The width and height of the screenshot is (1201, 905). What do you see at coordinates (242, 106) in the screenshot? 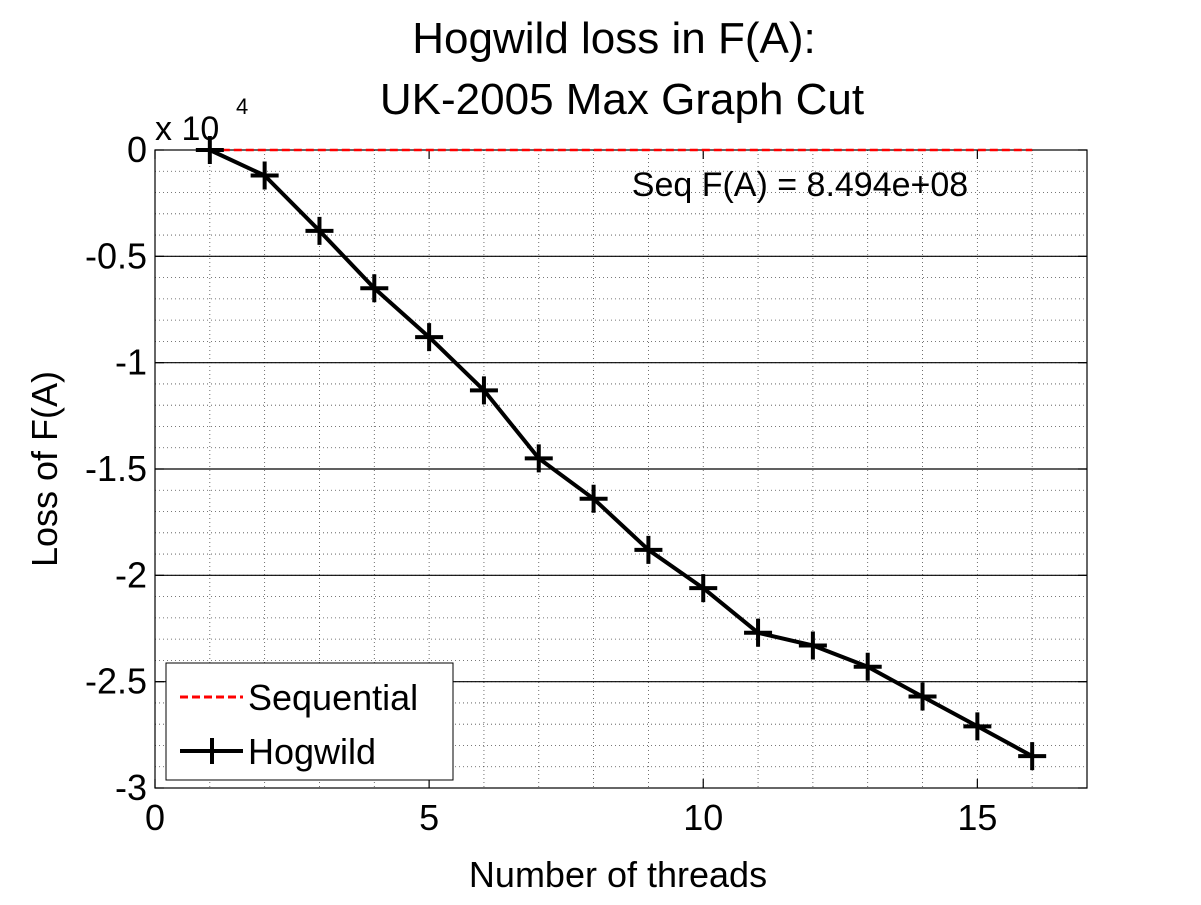
I see `y-exponent-power: 4` at bounding box center [242, 106].